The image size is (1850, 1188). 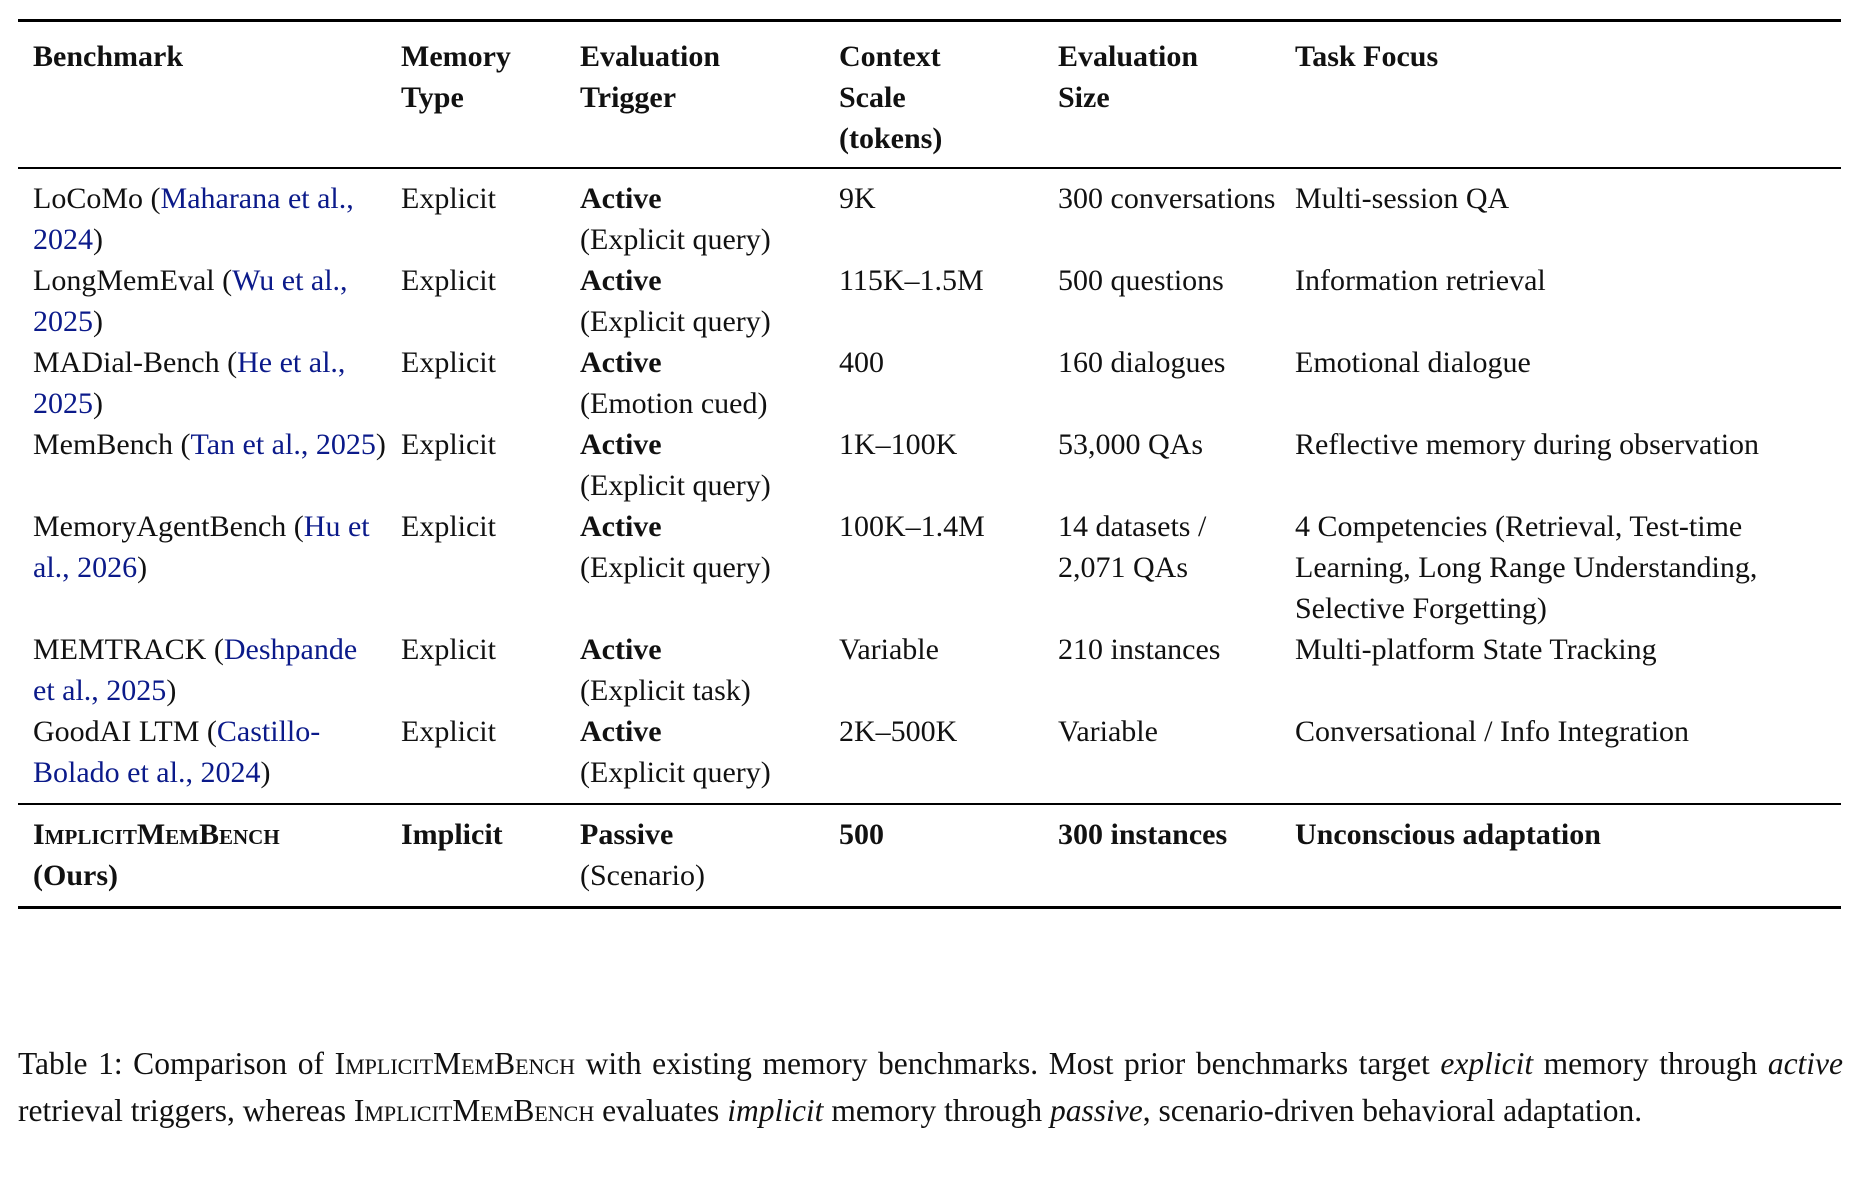 What do you see at coordinates (70, 1063) in the screenshot?
I see `caption-label: Table 1:` at bounding box center [70, 1063].